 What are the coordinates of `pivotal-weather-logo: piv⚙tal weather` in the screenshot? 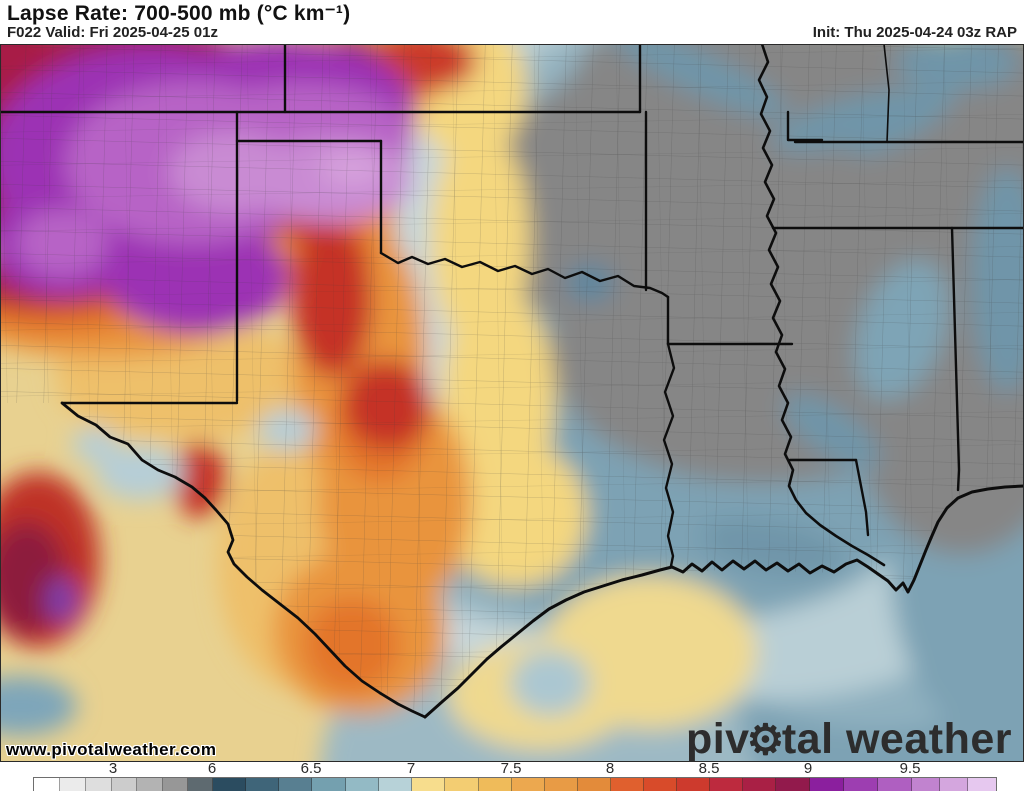 It's located at (849, 739).